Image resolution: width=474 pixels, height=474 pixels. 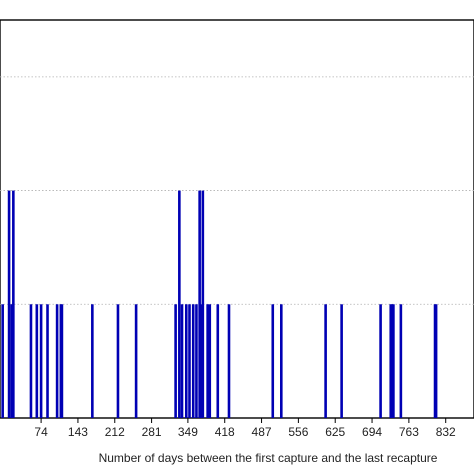 I want to click on x-tick-label: 556, so click(x=298, y=432).